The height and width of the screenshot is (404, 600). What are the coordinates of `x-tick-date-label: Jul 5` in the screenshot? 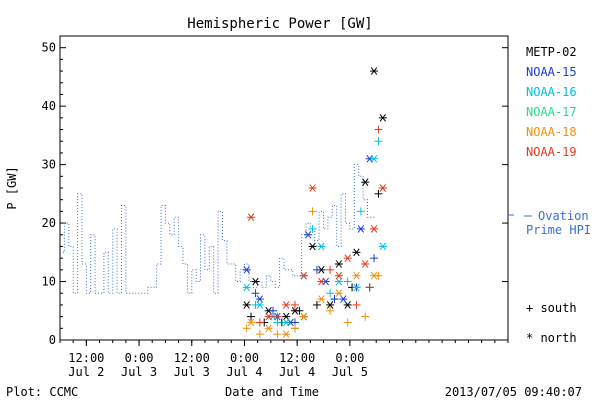 It's located at (350, 372).